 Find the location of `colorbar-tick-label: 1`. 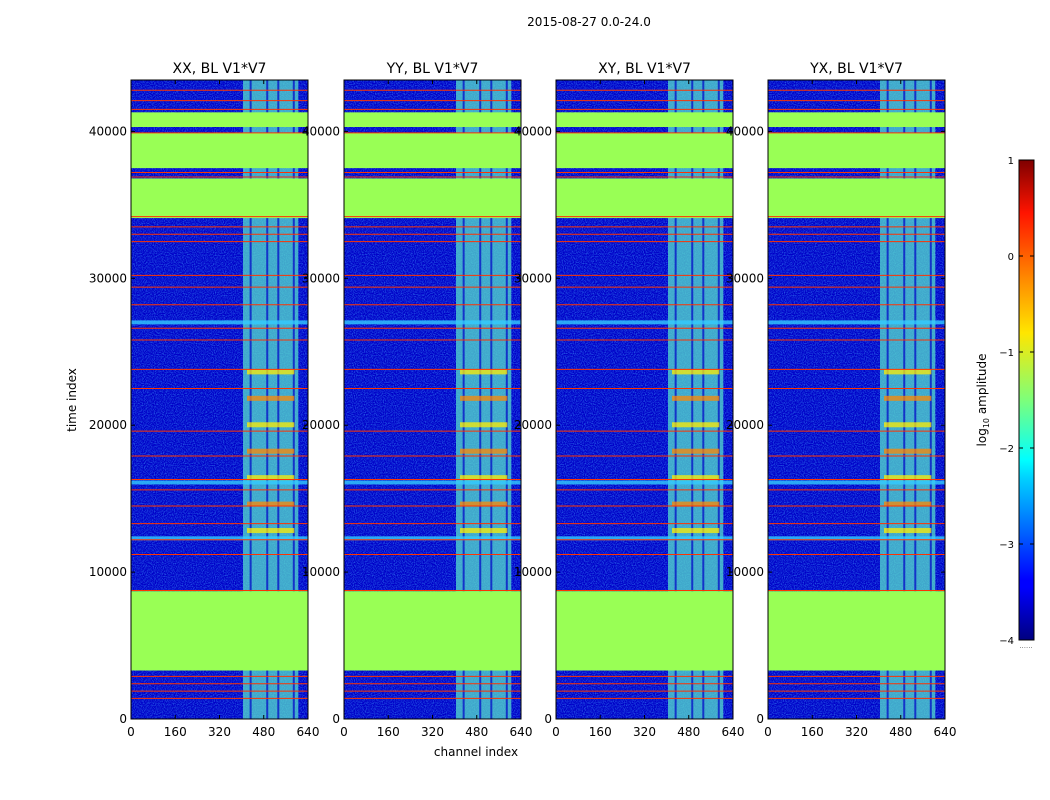

colorbar-tick-label: 1 is located at coordinates (1011, 161).